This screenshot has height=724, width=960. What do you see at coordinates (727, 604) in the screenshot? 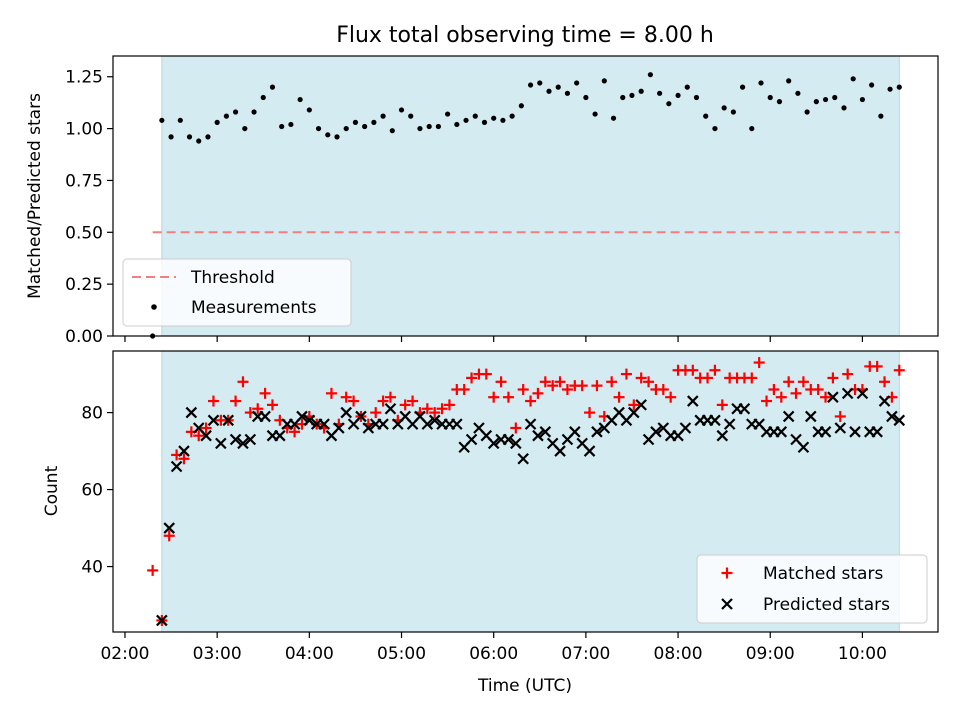
I see `legend-predicted-swatch` at bounding box center [727, 604].